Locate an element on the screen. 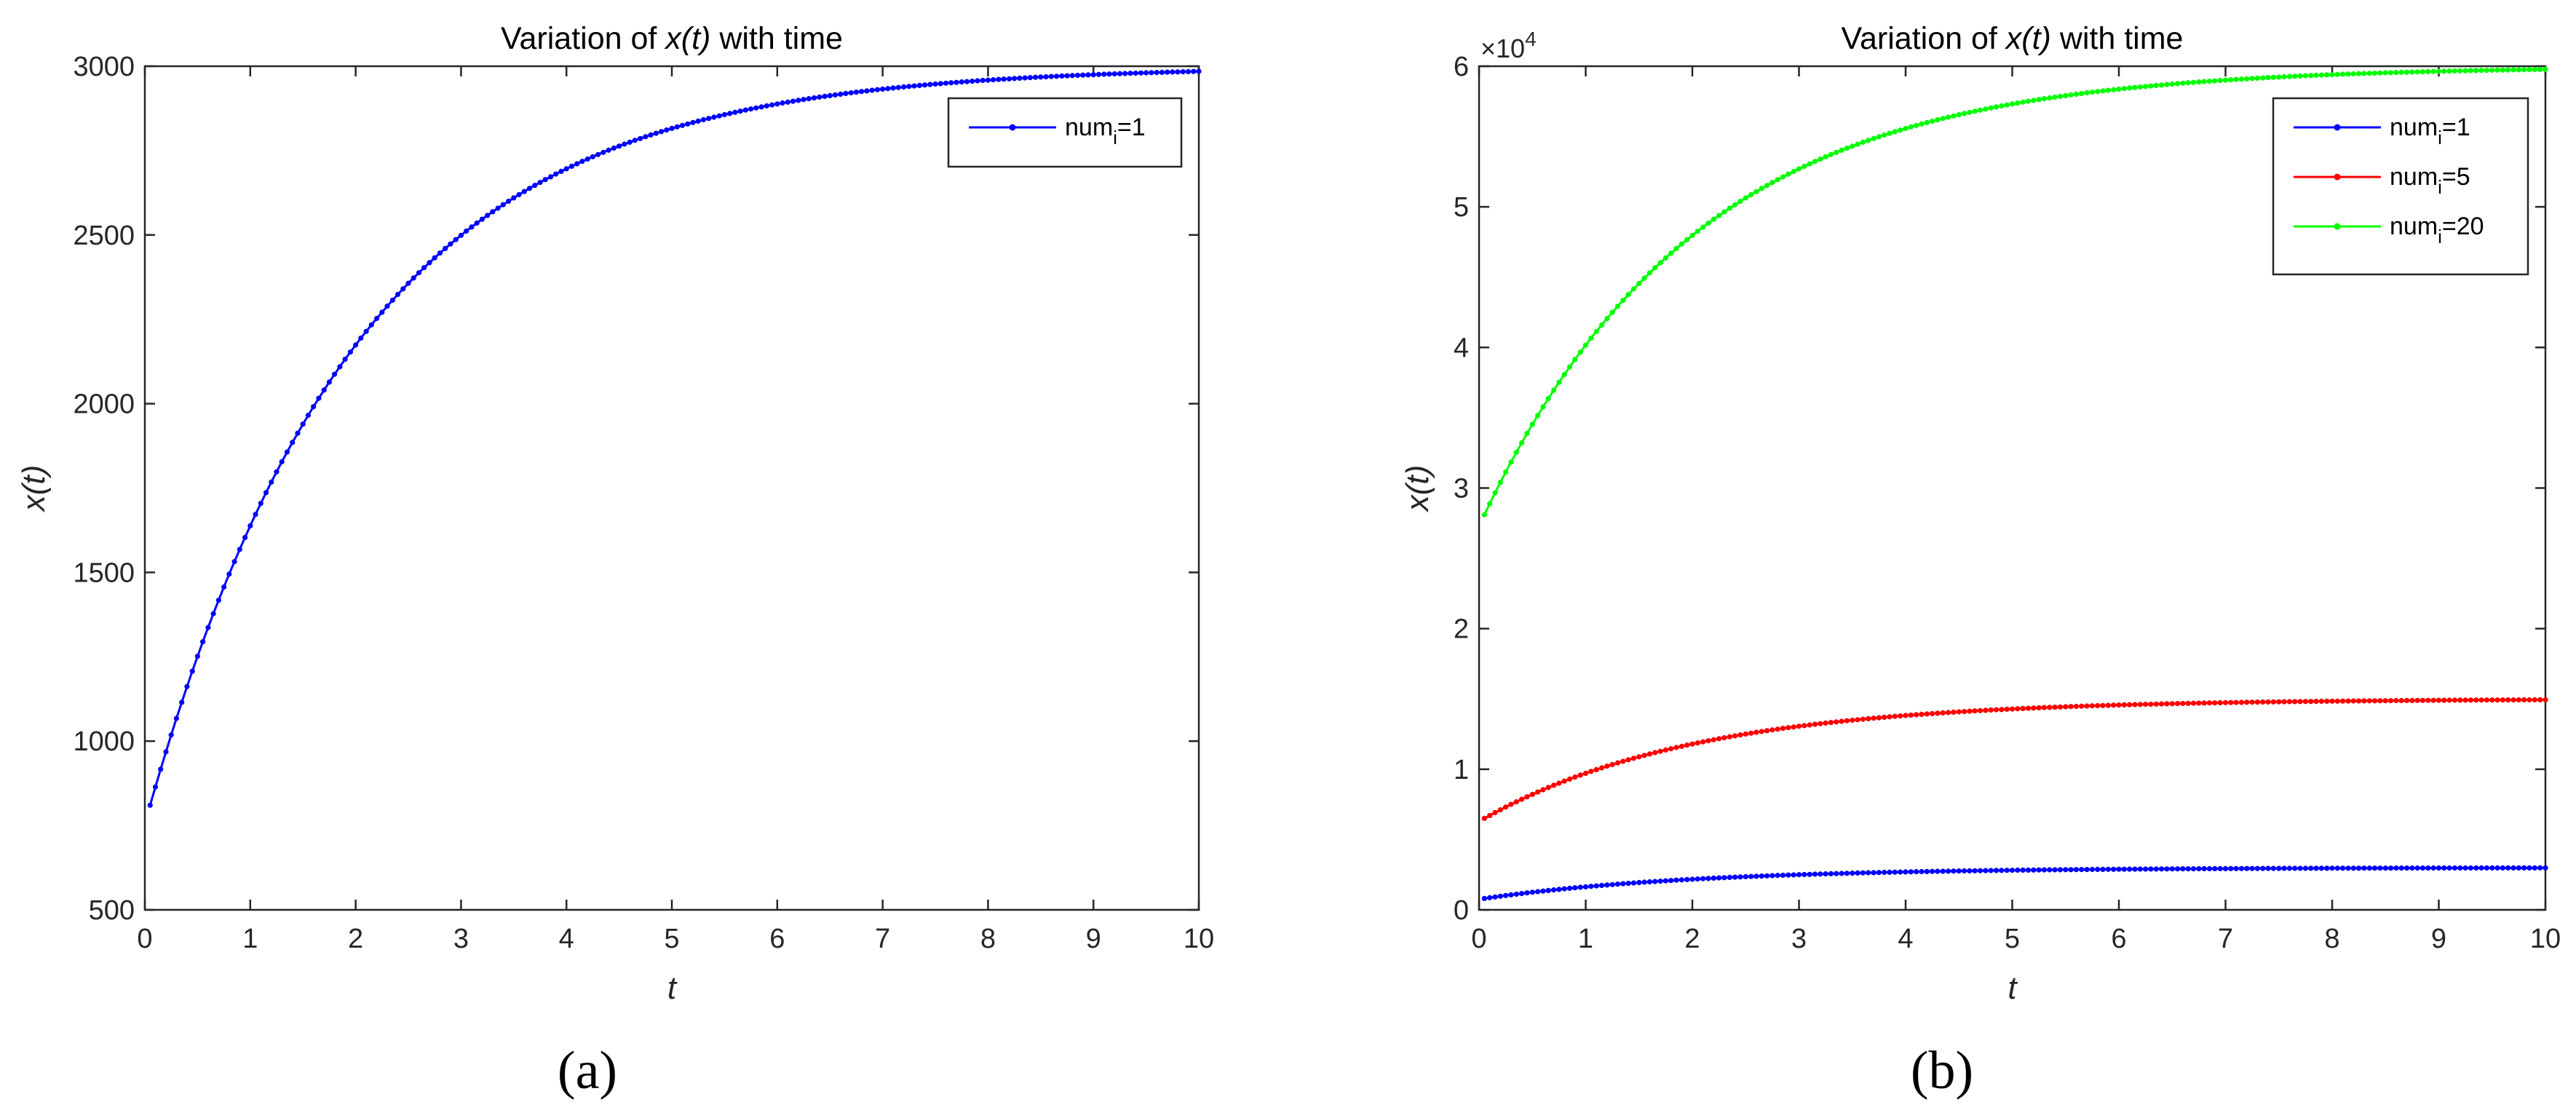 This screenshot has width=2576, height=1110. legend-swatch-marker is located at coordinates (2337, 177).